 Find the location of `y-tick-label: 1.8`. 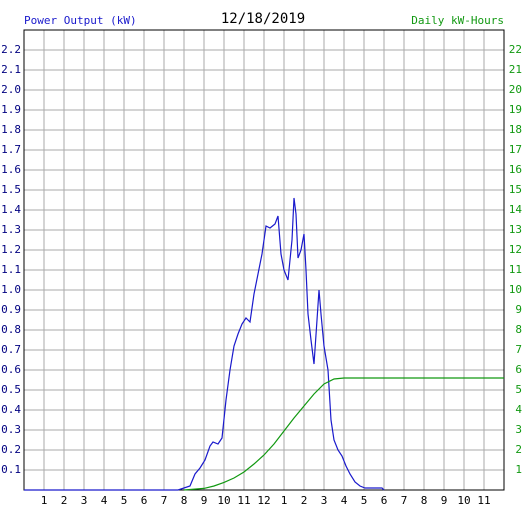

y-tick-label: 1.8 is located at coordinates (11, 129).